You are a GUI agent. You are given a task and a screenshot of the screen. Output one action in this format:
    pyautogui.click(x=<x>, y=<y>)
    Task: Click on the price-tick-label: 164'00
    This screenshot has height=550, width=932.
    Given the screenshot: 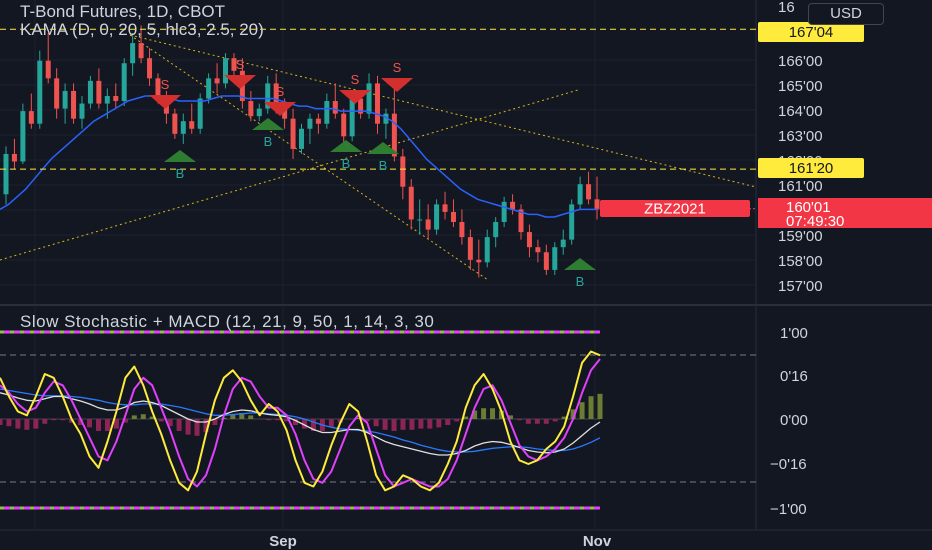 What is the action you would take?
    pyautogui.click(x=800, y=111)
    